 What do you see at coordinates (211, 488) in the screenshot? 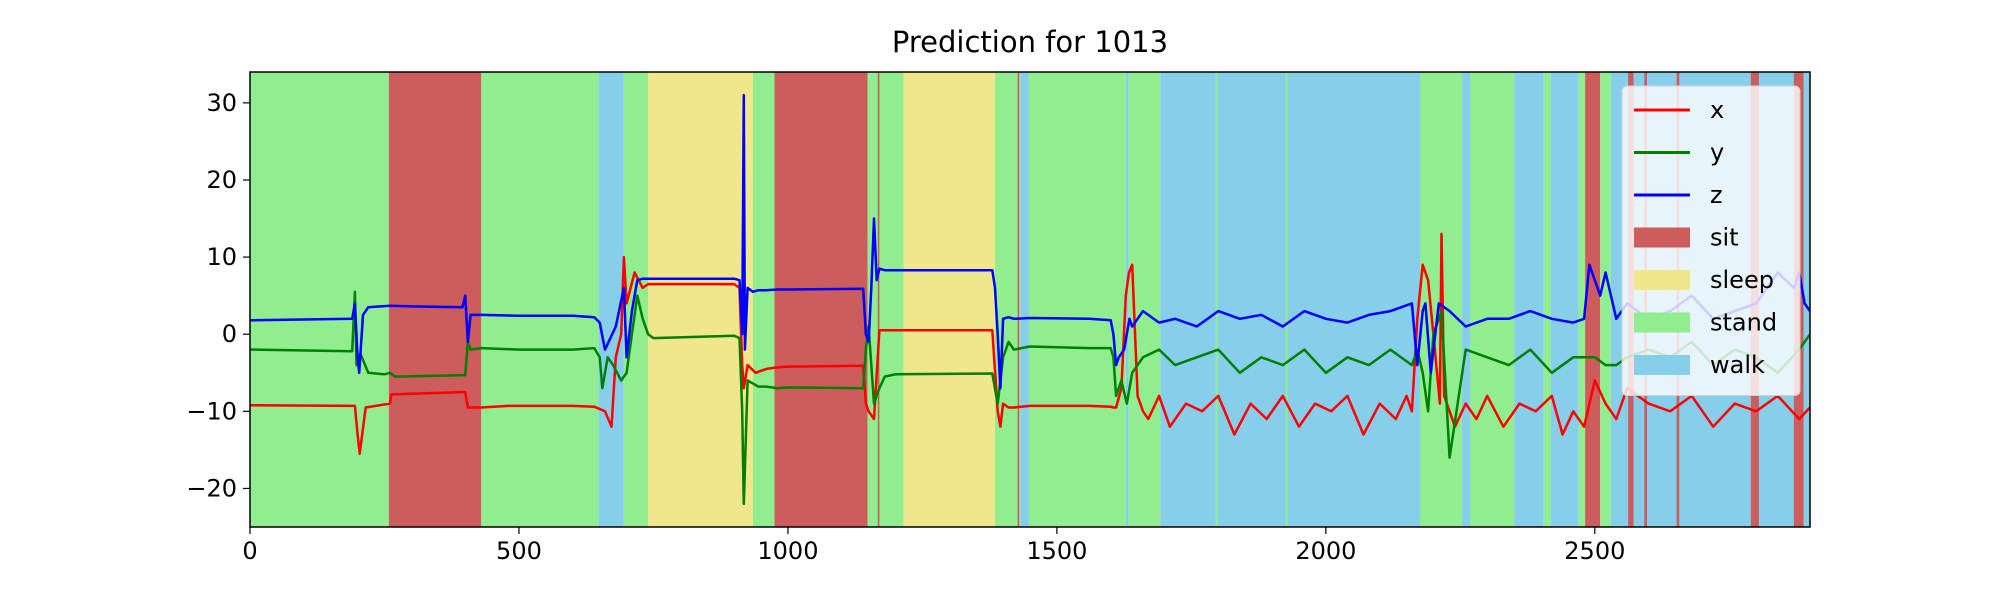
I see `y-tick-label: −20` at bounding box center [211, 488].